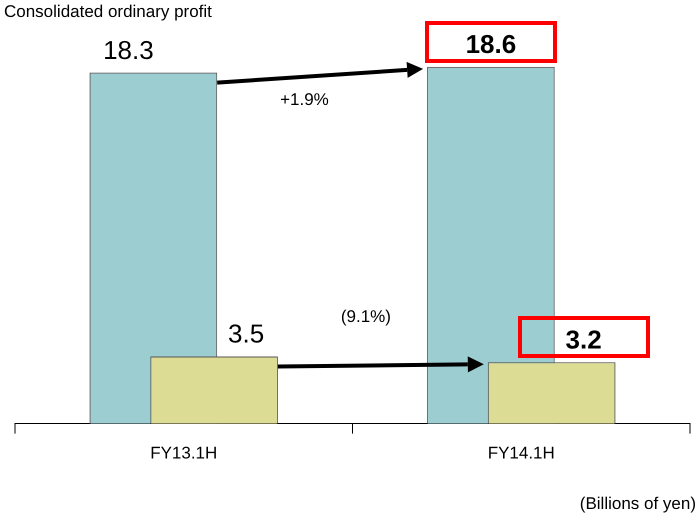 The height and width of the screenshot is (514, 698). I want to click on chart-title: Consolidated ordinary profit, so click(108, 12).